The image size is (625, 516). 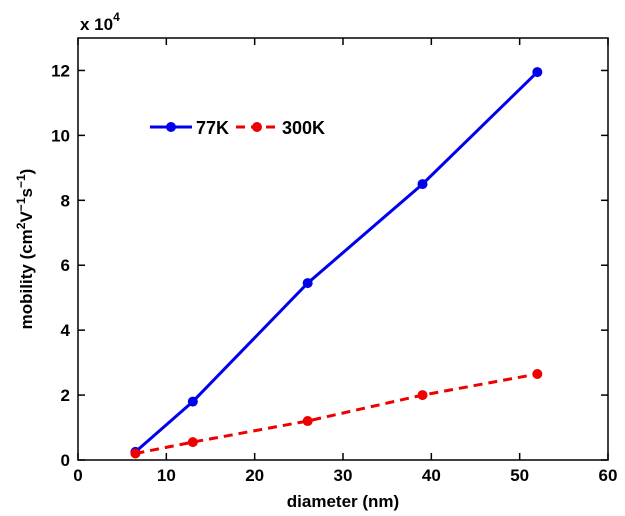 I want to click on legend: 77K 300K, so click(x=237, y=128).